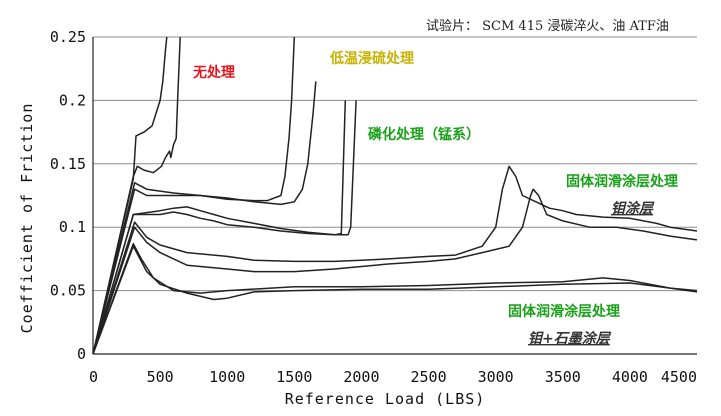 The width and height of the screenshot is (721, 416). What do you see at coordinates (72, 227) in the screenshot?
I see `y-tick-label: 0.1` at bounding box center [72, 227].